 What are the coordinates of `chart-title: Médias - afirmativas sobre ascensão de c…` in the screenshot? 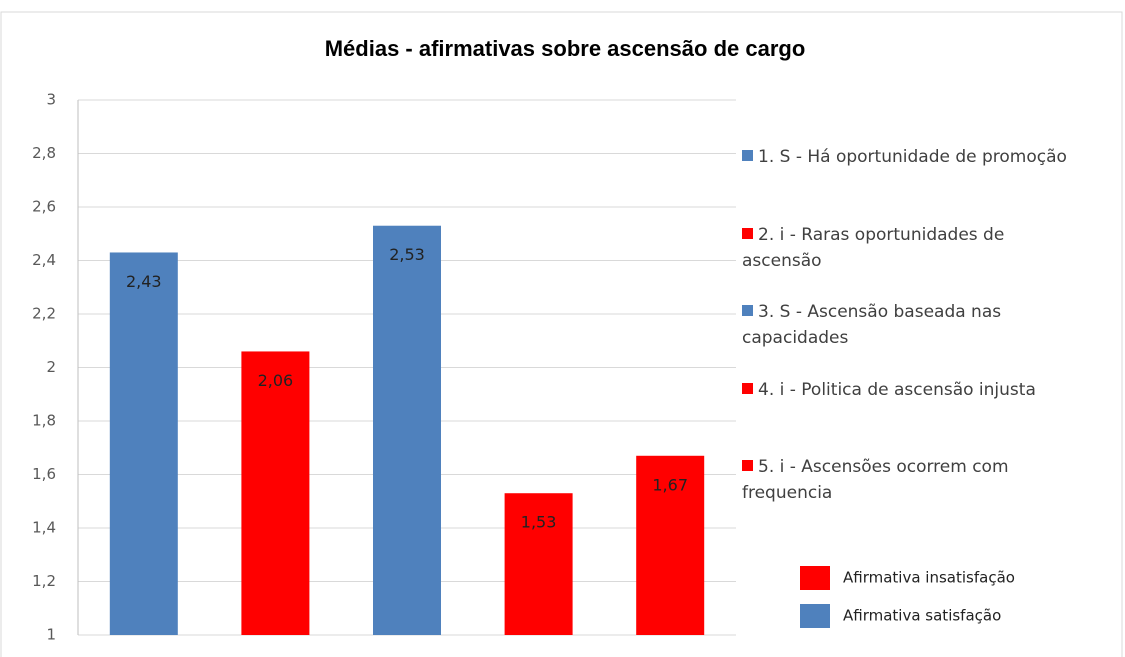 It's located at (565, 48).